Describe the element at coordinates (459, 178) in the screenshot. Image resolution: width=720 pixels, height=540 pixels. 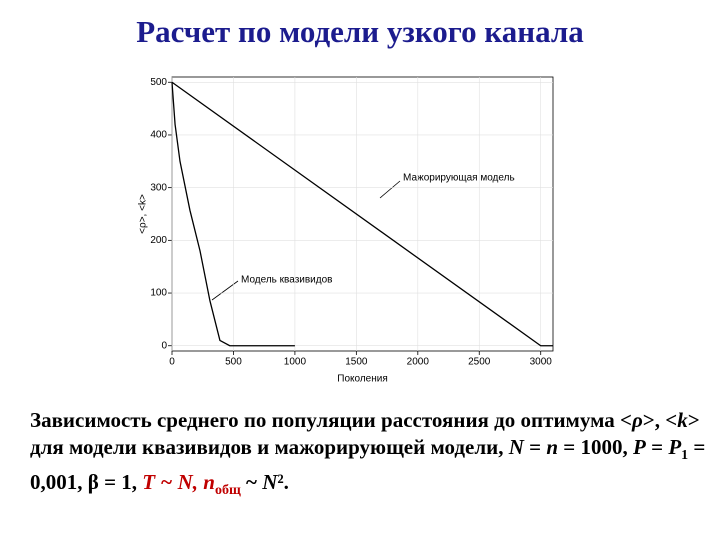
I see `series-annotation: Мажорирующая модель` at that location.